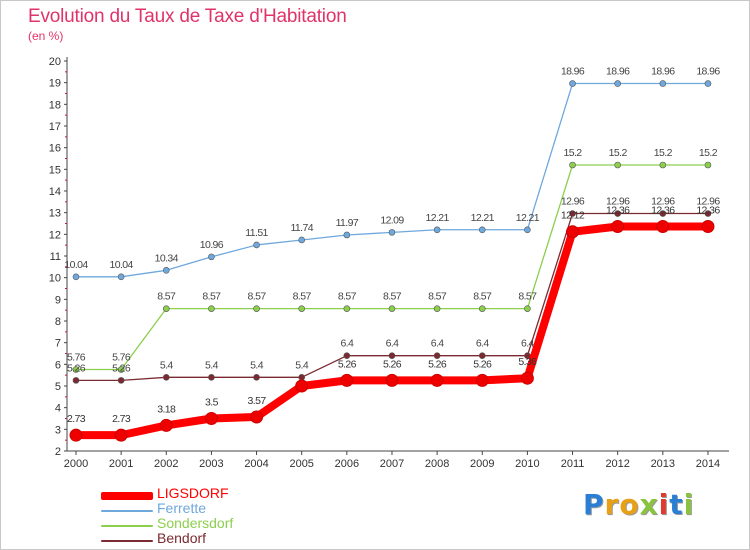  What do you see at coordinates (527, 362) in the screenshot?
I see `data-label-ligsdorf: 5.36` at bounding box center [527, 362].